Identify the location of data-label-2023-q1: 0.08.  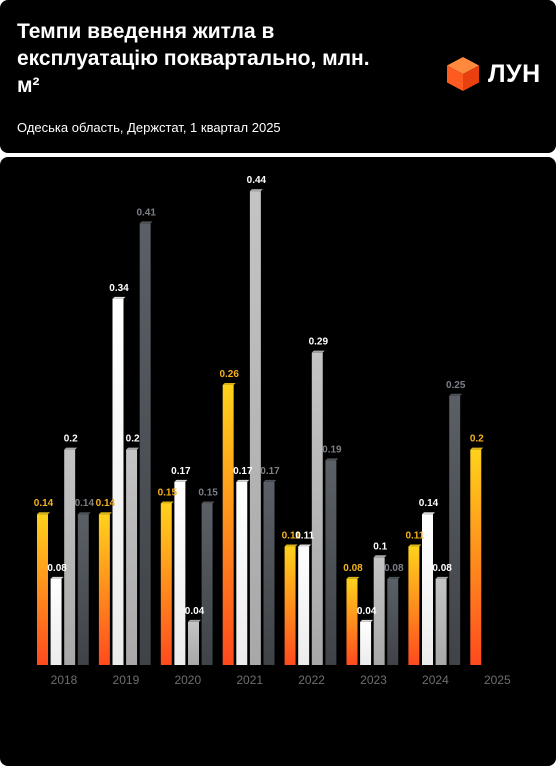
(353, 568).